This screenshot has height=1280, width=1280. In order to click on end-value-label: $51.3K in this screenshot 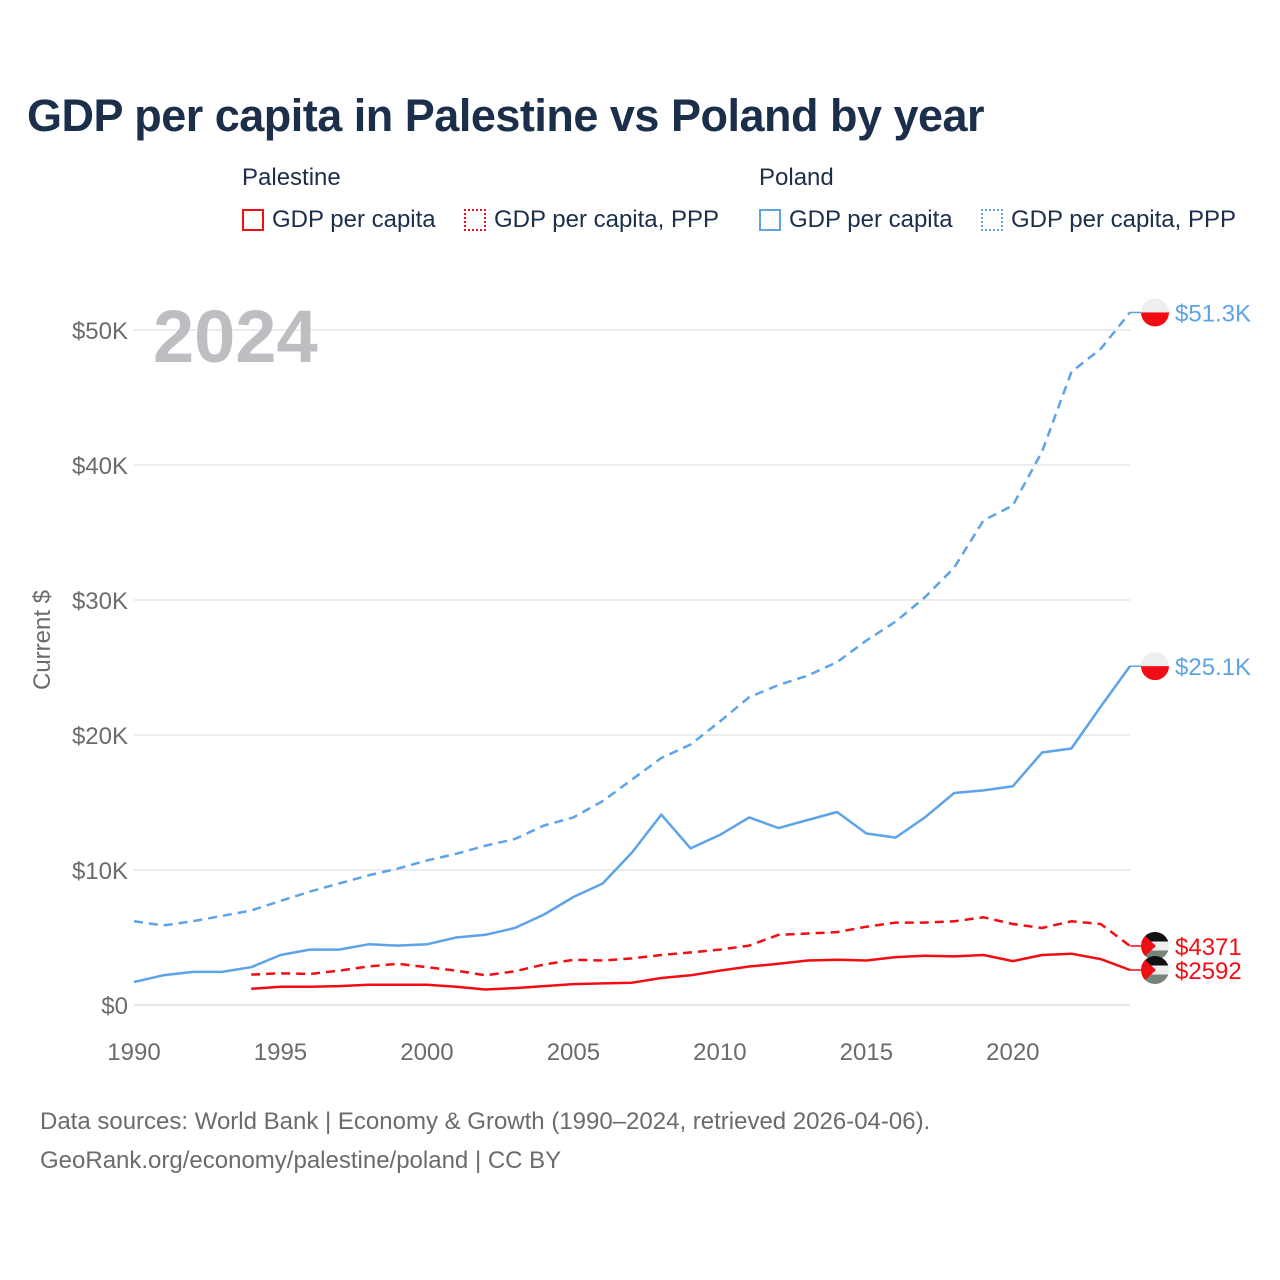, I will do `click(1213, 313)`.